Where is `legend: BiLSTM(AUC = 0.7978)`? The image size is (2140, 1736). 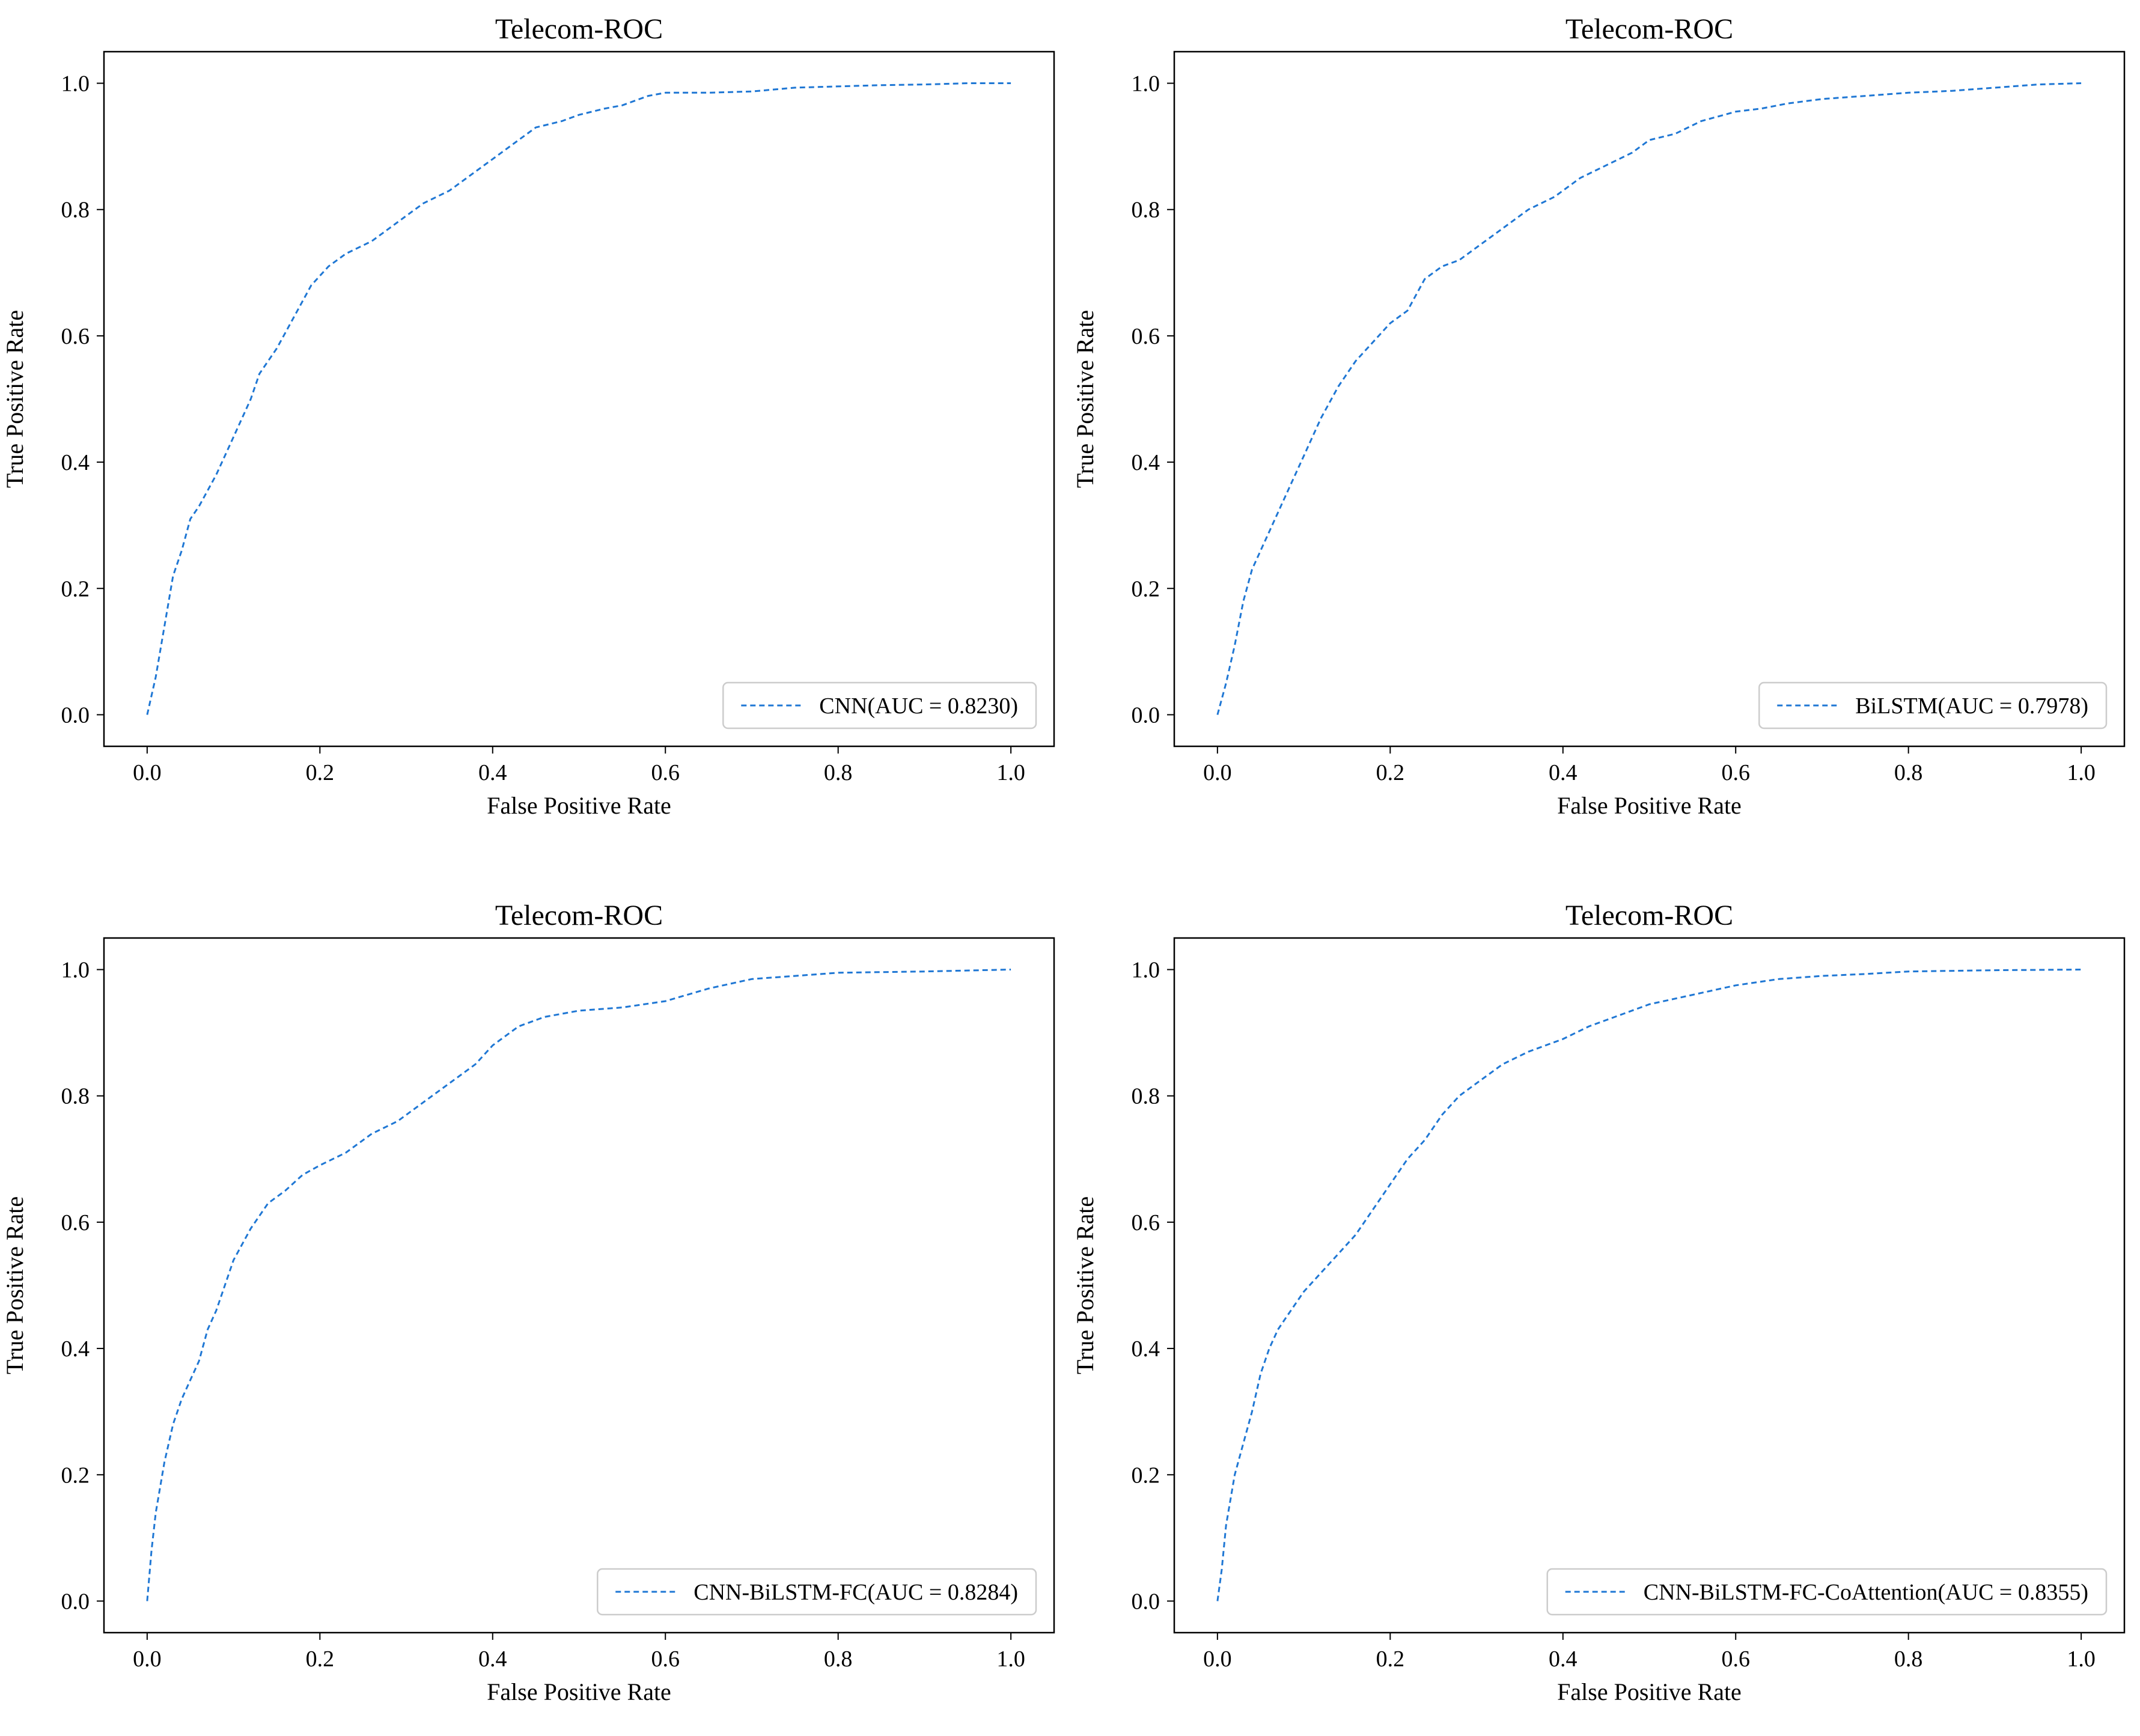
legend: BiLSTM(AUC = 0.7978) is located at coordinates (1933, 705).